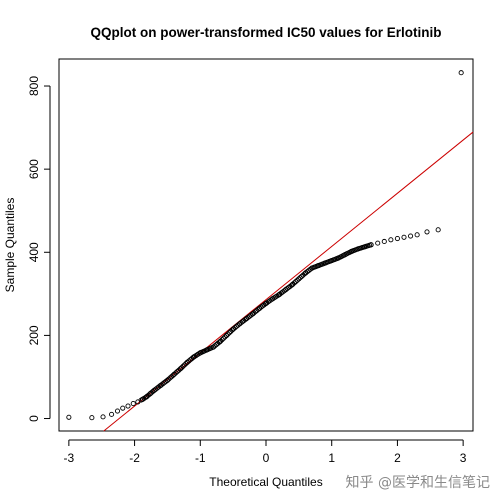  What do you see at coordinates (331, 458) in the screenshot?
I see `x-tick-label: 1` at bounding box center [331, 458].